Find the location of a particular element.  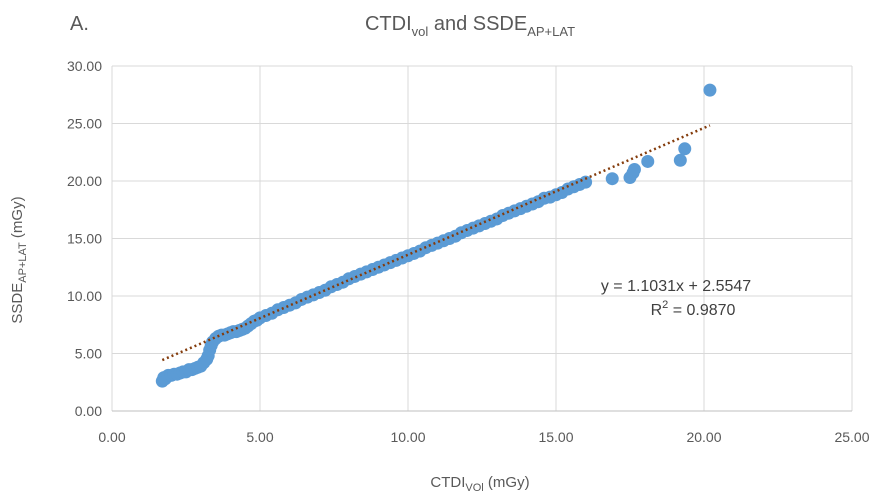

x-axis-title: CTDIVOl (mGy) is located at coordinates (479, 484).